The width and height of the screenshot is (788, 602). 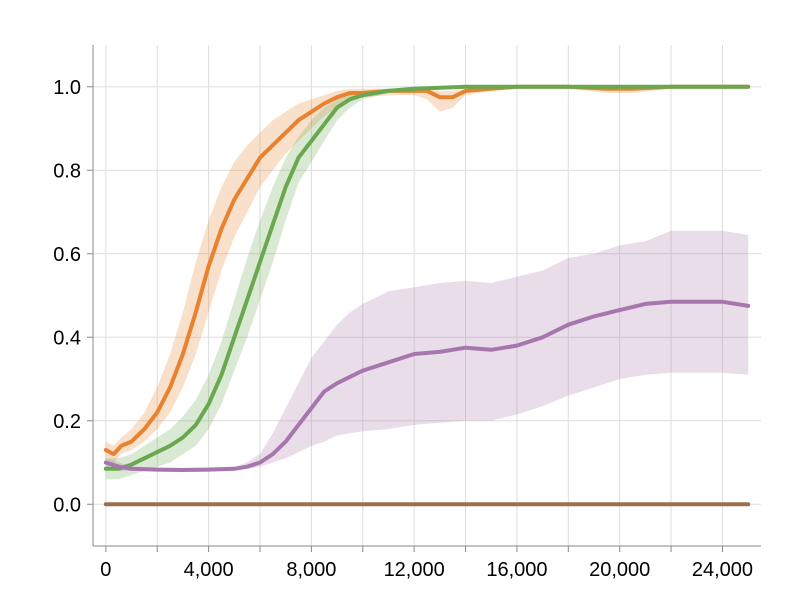 I want to click on x-tick-label: 8,000, so click(x=311, y=570).